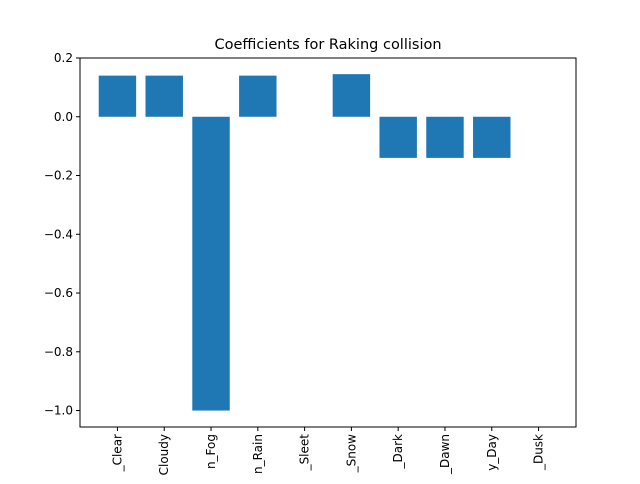 The height and width of the screenshot is (484, 640). I want to click on x-tick-label: n_Fog, so click(211, 451).